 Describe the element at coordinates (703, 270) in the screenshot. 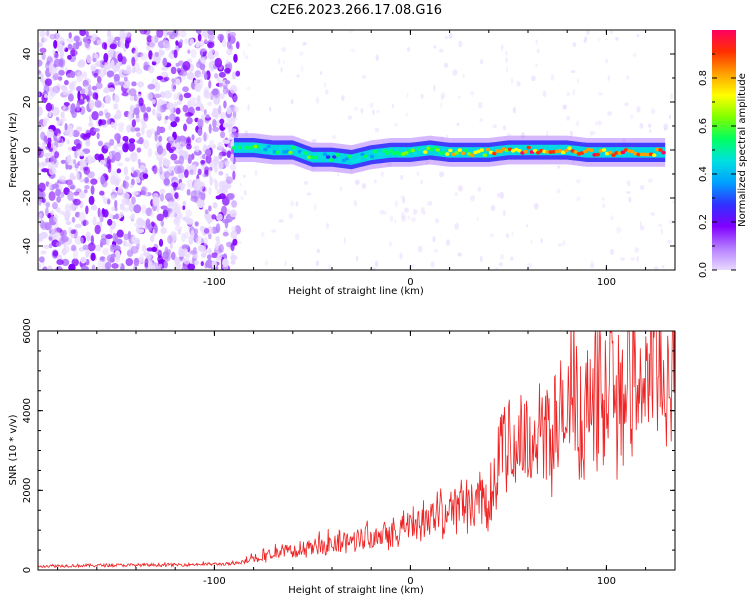

I see `colorbar-tick-label: 0.0` at that location.